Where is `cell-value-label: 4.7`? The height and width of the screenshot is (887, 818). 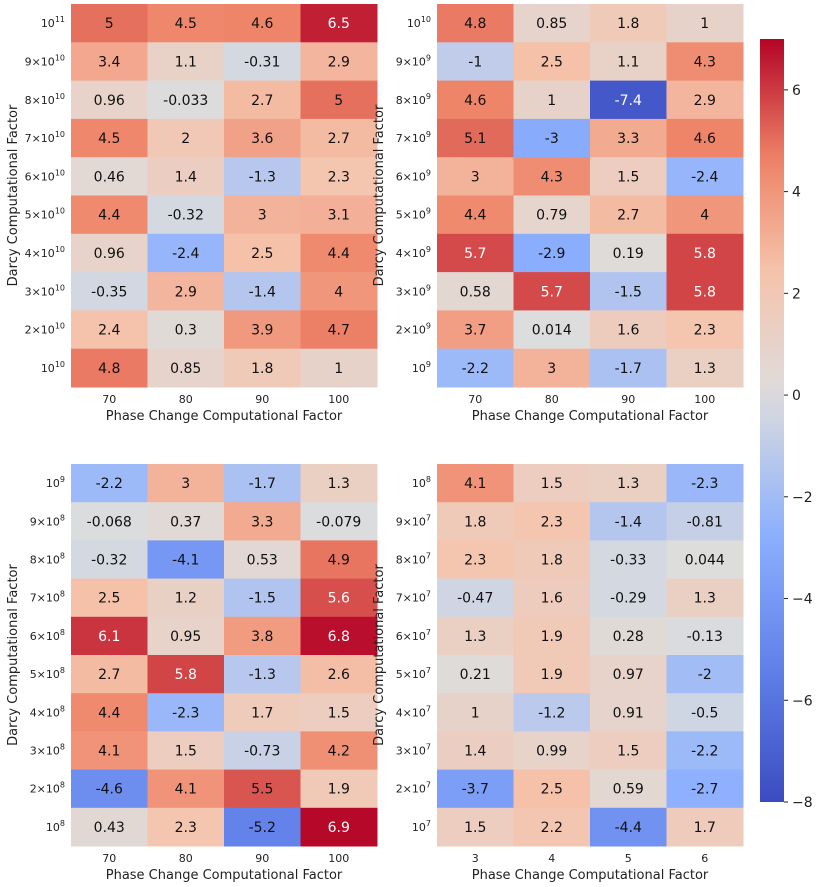 cell-value-label: 4.7 is located at coordinates (339, 331).